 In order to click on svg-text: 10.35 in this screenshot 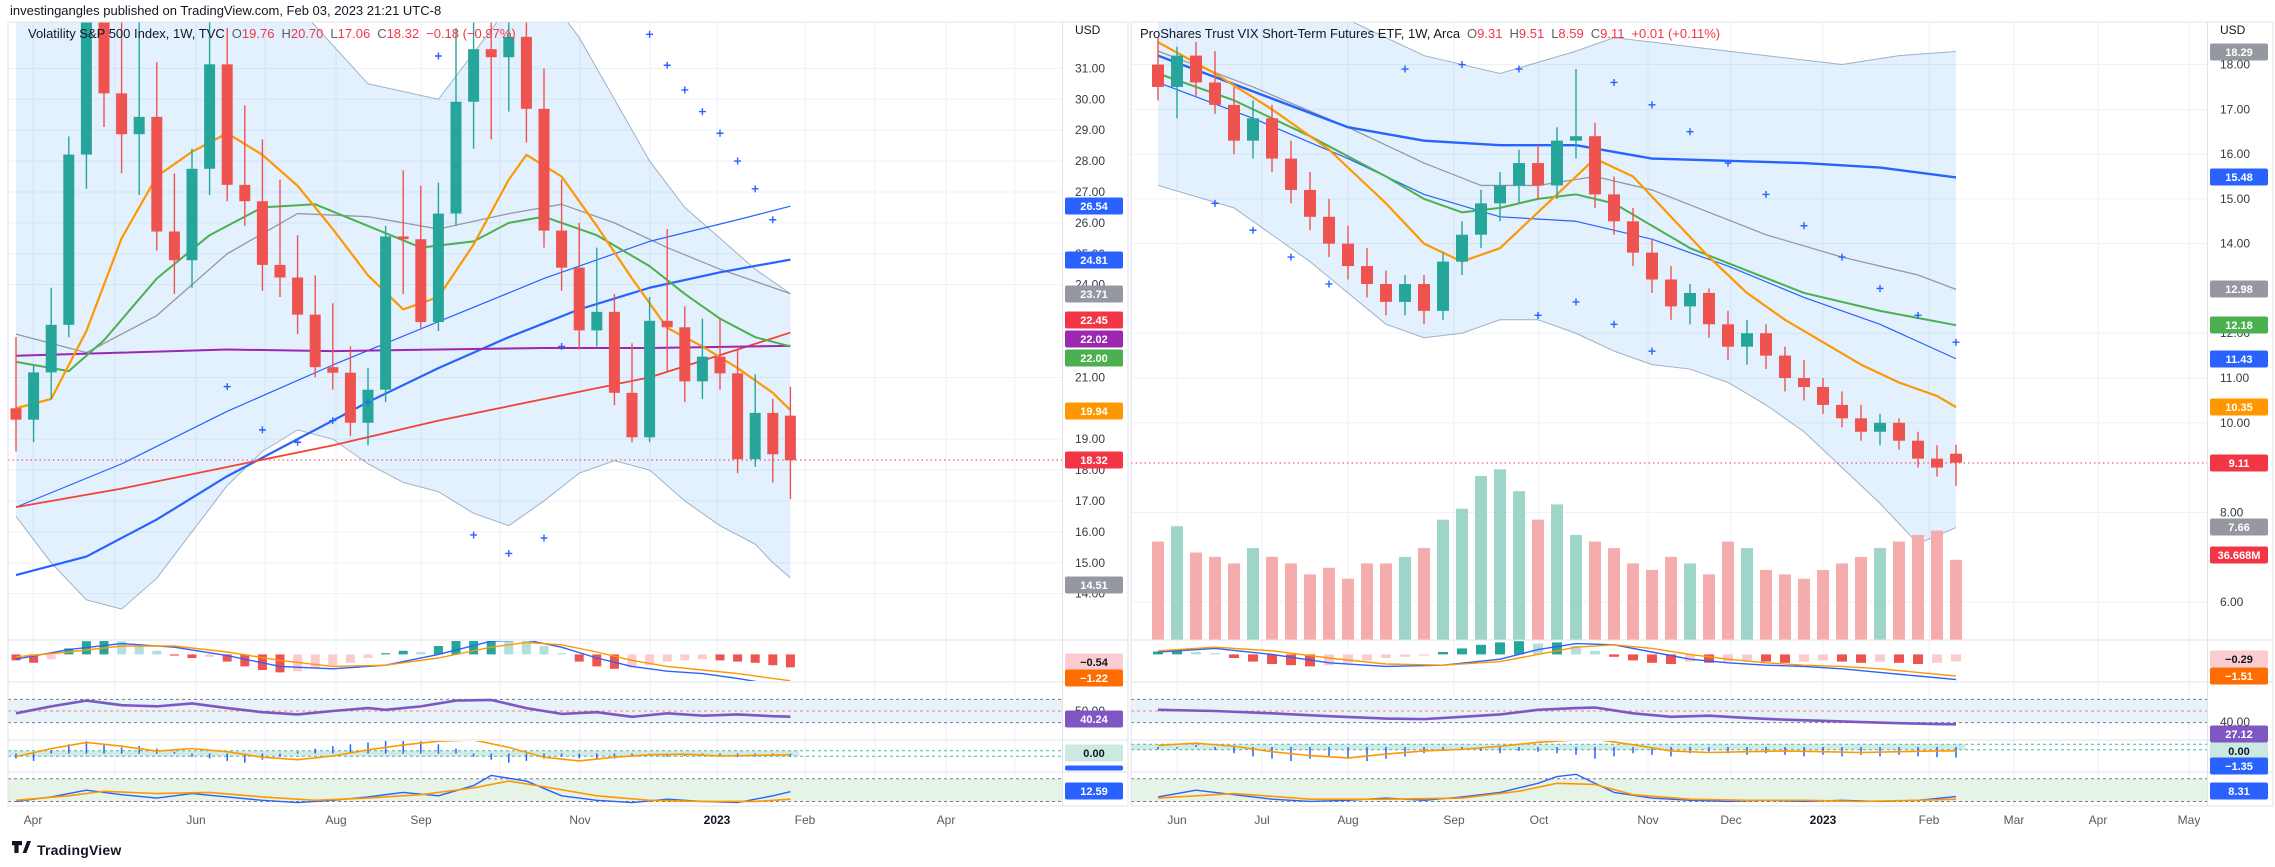, I will do `click(2239, 408)`.